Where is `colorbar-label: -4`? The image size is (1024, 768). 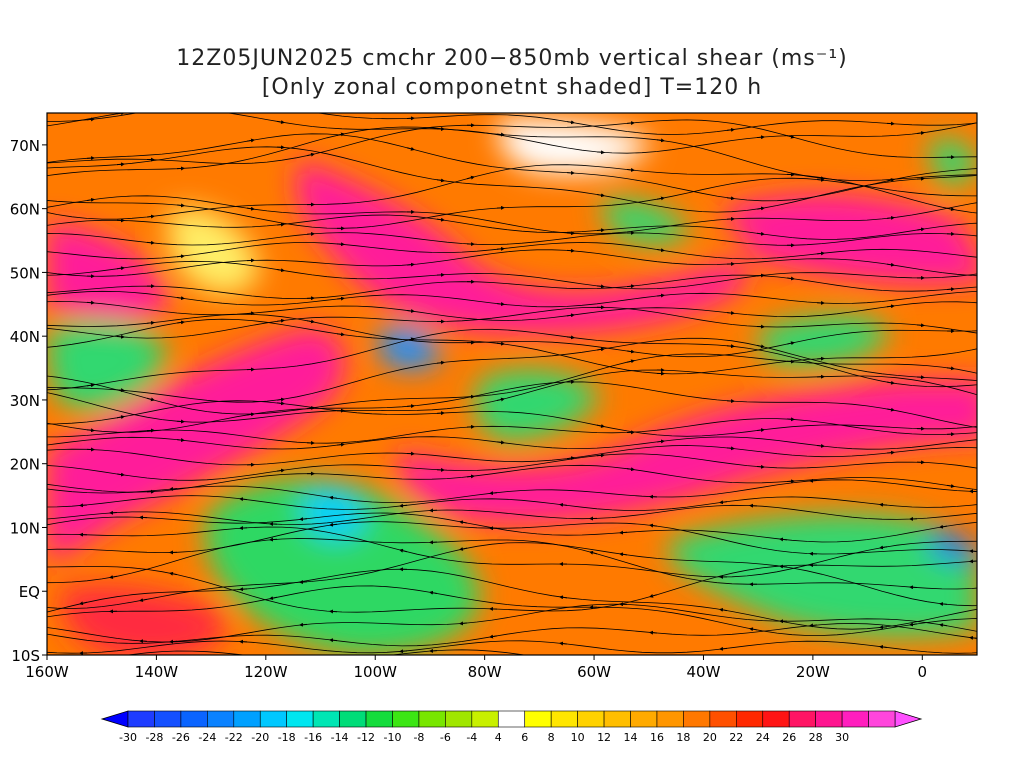 colorbar-label: -4 is located at coordinates (471, 737).